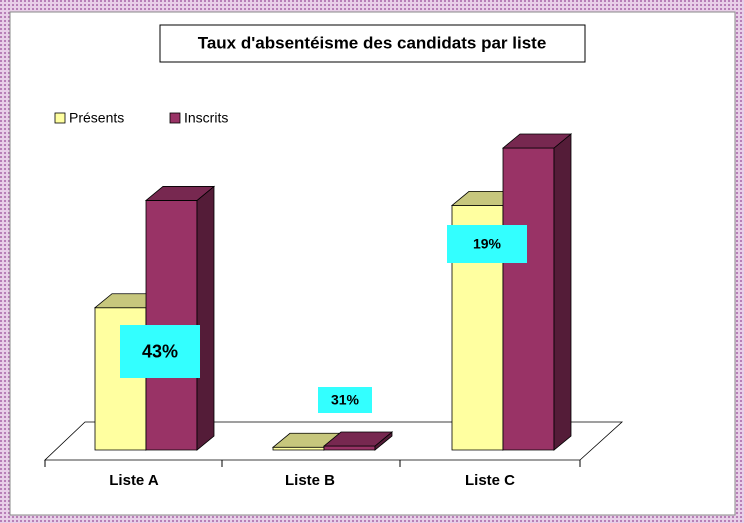 Image resolution: width=744 pixels, height=523 pixels. I want to click on legend-label: Inscrits, so click(206, 118).